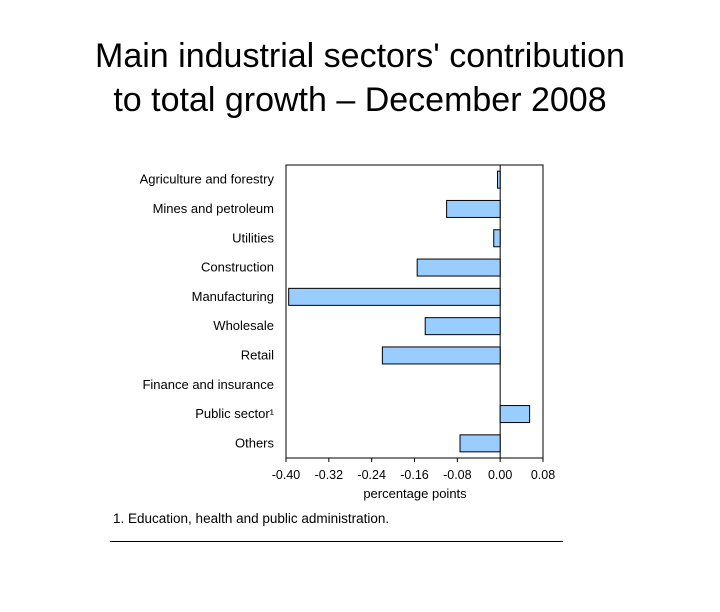 This screenshot has width=720, height=612. Describe the element at coordinates (286, 475) in the screenshot. I see `x-tick-label-0: -0.40` at that location.